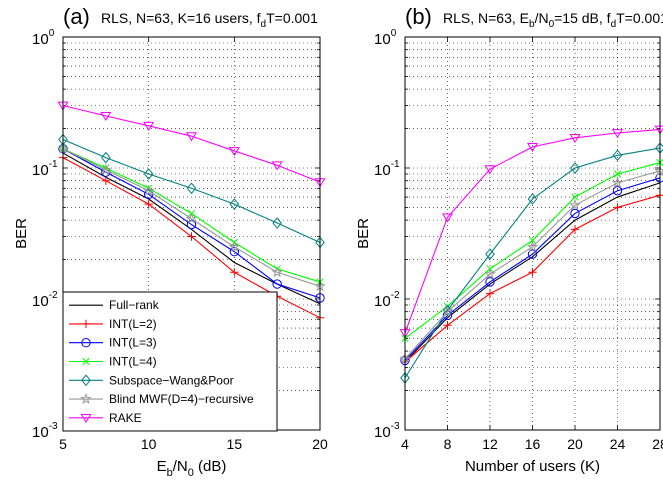  Describe the element at coordinates (133, 324) in the screenshot. I see `legend-label: INT(L=2)` at that location.